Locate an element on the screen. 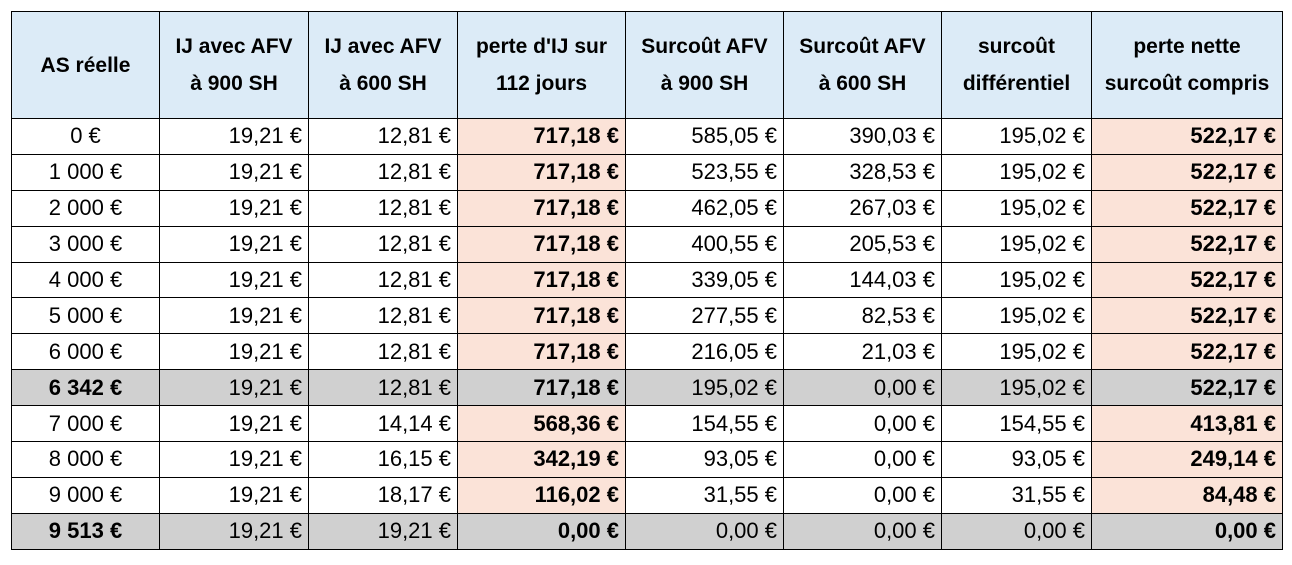  cell-as-reelle: 2 000 € is located at coordinates (85, 208).